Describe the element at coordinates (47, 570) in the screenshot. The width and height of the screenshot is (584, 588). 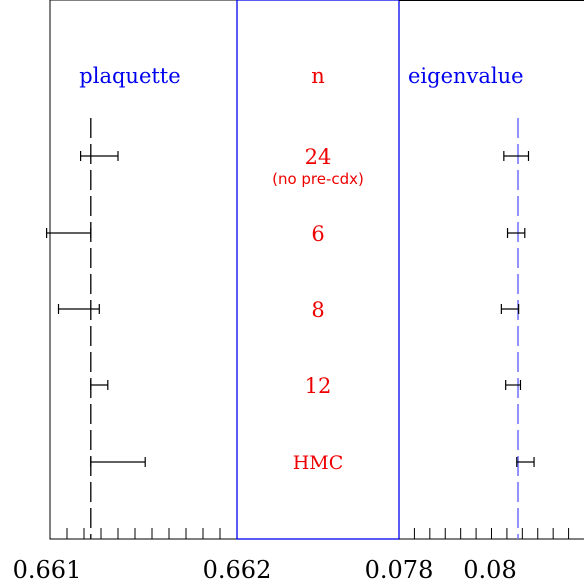
I see `plaquette-tick-label-0661: 0.661` at that location.